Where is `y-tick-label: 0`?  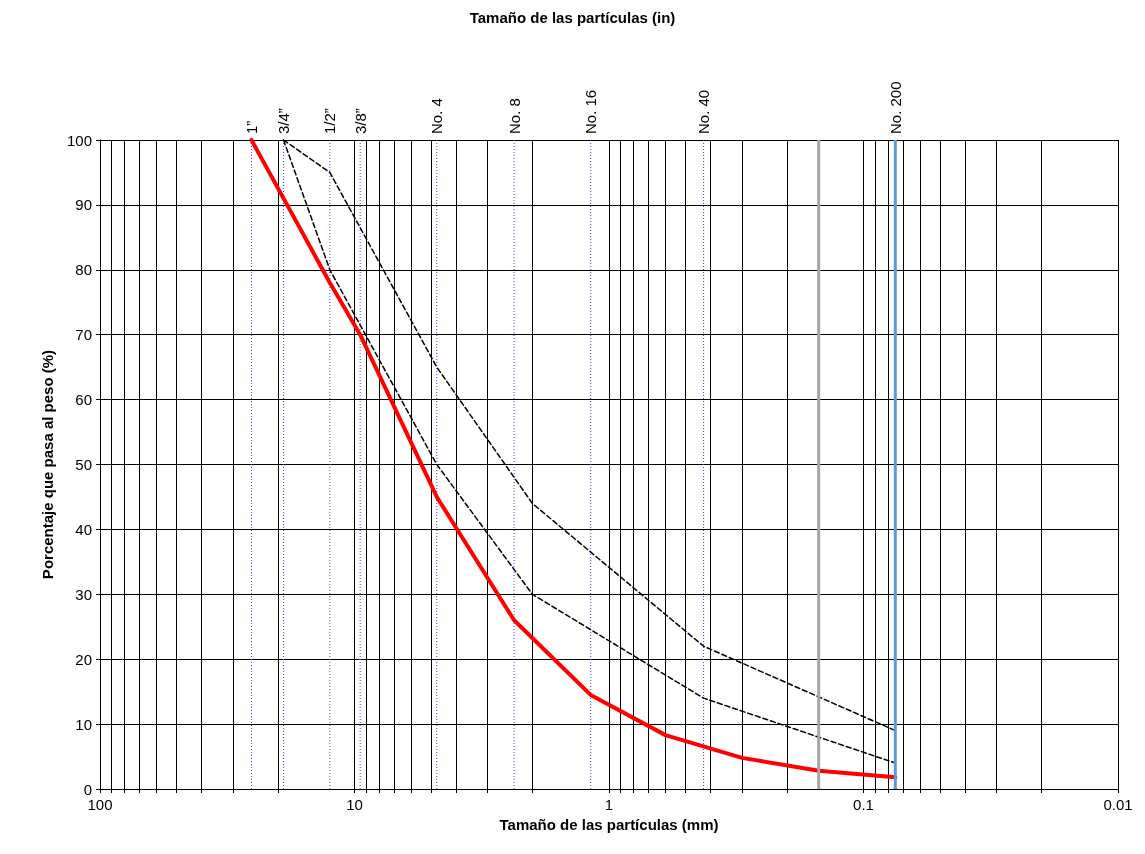 y-tick-label: 0 is located at coordinates (87, 789).